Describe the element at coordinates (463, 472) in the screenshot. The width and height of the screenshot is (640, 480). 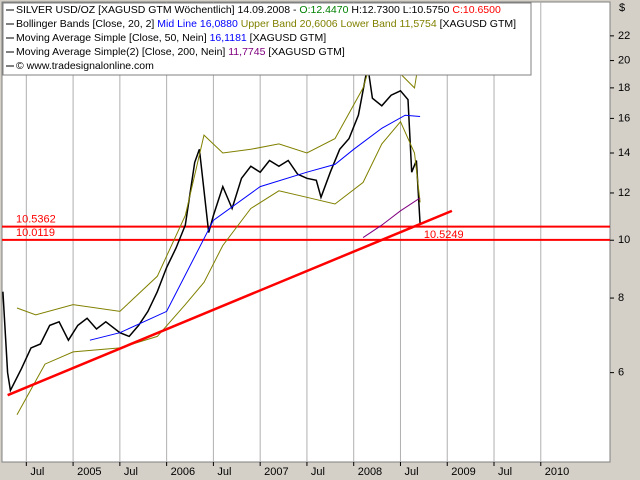
I see `x-tick-label: 2009` at that location.